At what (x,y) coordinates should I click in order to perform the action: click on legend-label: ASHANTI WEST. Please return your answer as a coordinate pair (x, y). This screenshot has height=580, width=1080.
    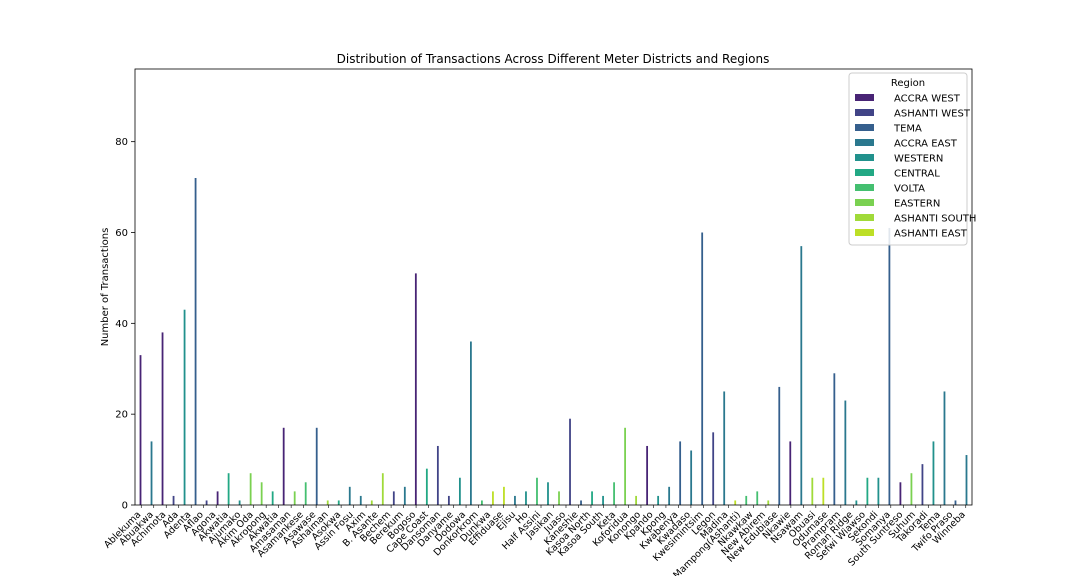
    Looking at the image, I should click on (932, 114).